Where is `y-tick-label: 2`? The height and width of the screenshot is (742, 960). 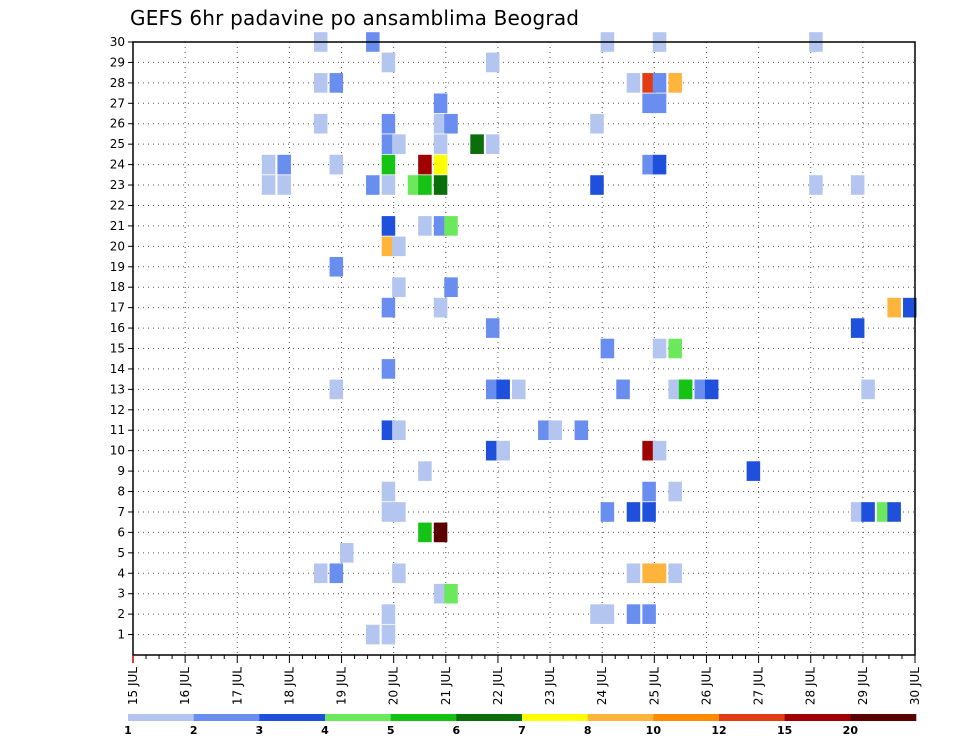
y-tick-label: 2 is located at coordinates (121, 614).